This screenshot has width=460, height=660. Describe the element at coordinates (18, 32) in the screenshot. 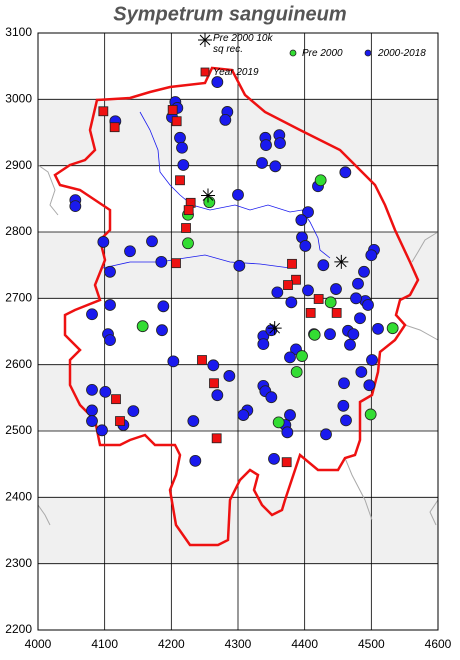

I see `y-tick-label: 3100` at that location.